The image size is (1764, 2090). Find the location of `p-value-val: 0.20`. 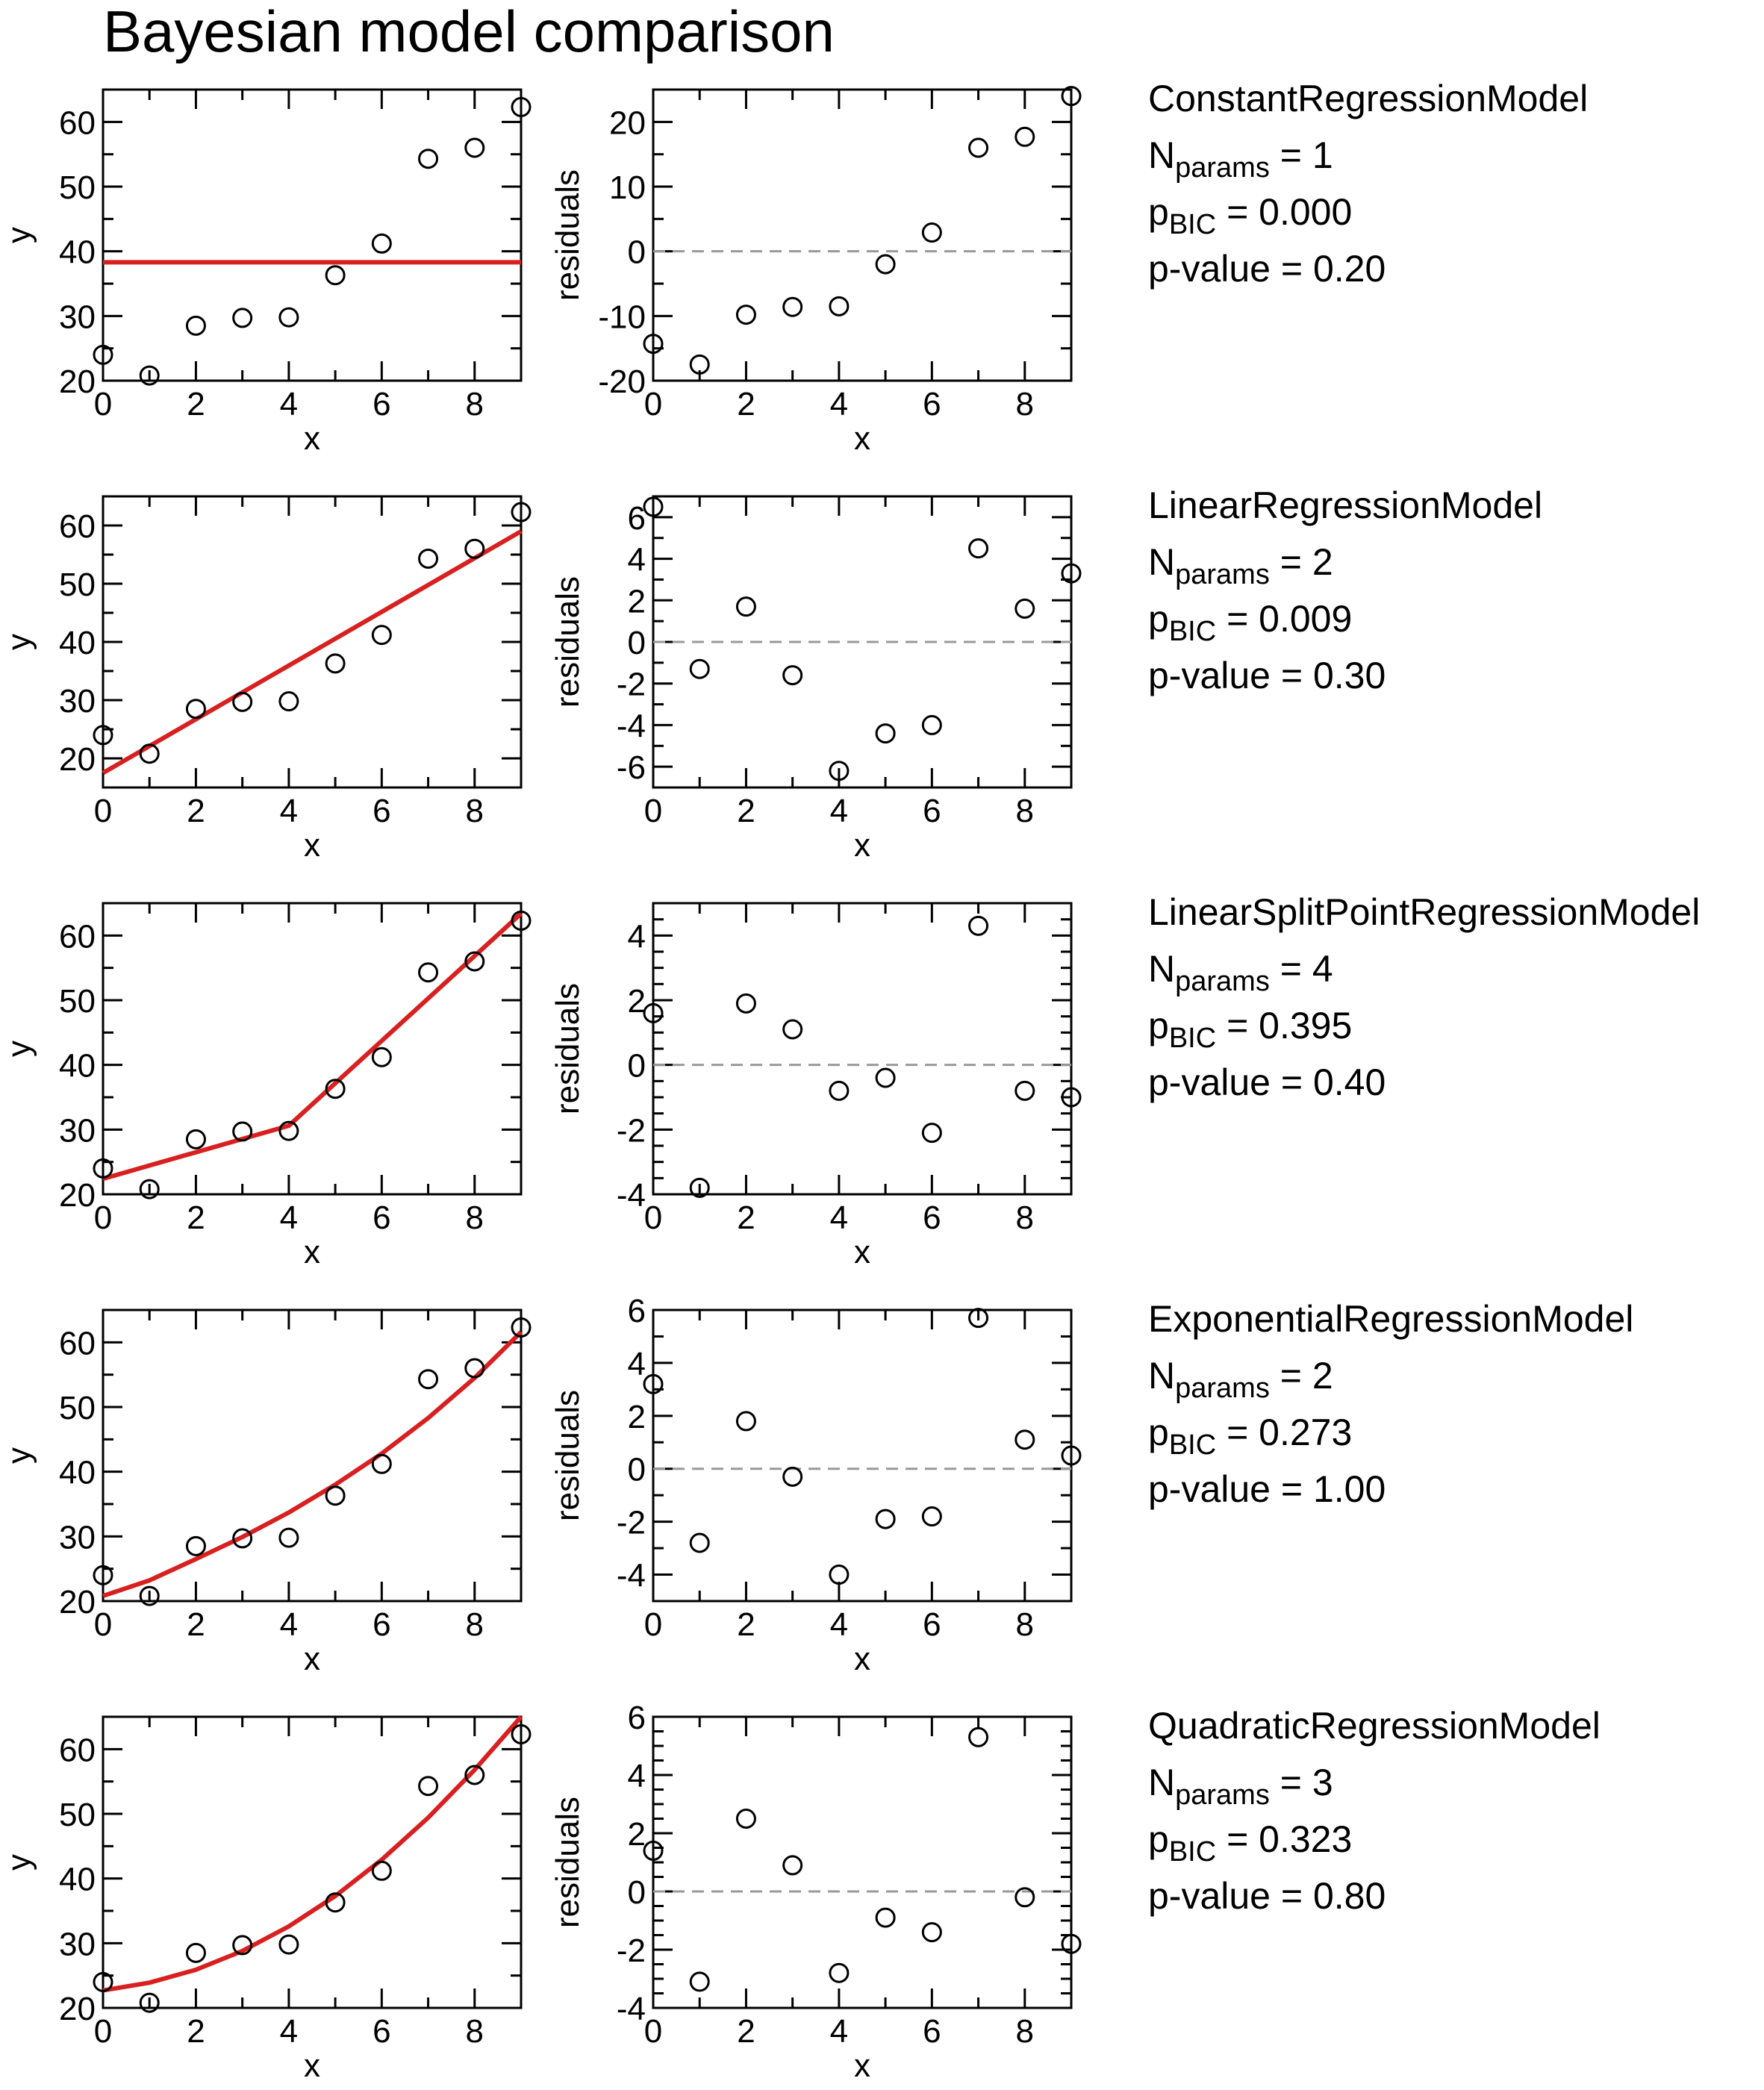

p-value-val: 0.20 is located at coordinates (1349, 269).